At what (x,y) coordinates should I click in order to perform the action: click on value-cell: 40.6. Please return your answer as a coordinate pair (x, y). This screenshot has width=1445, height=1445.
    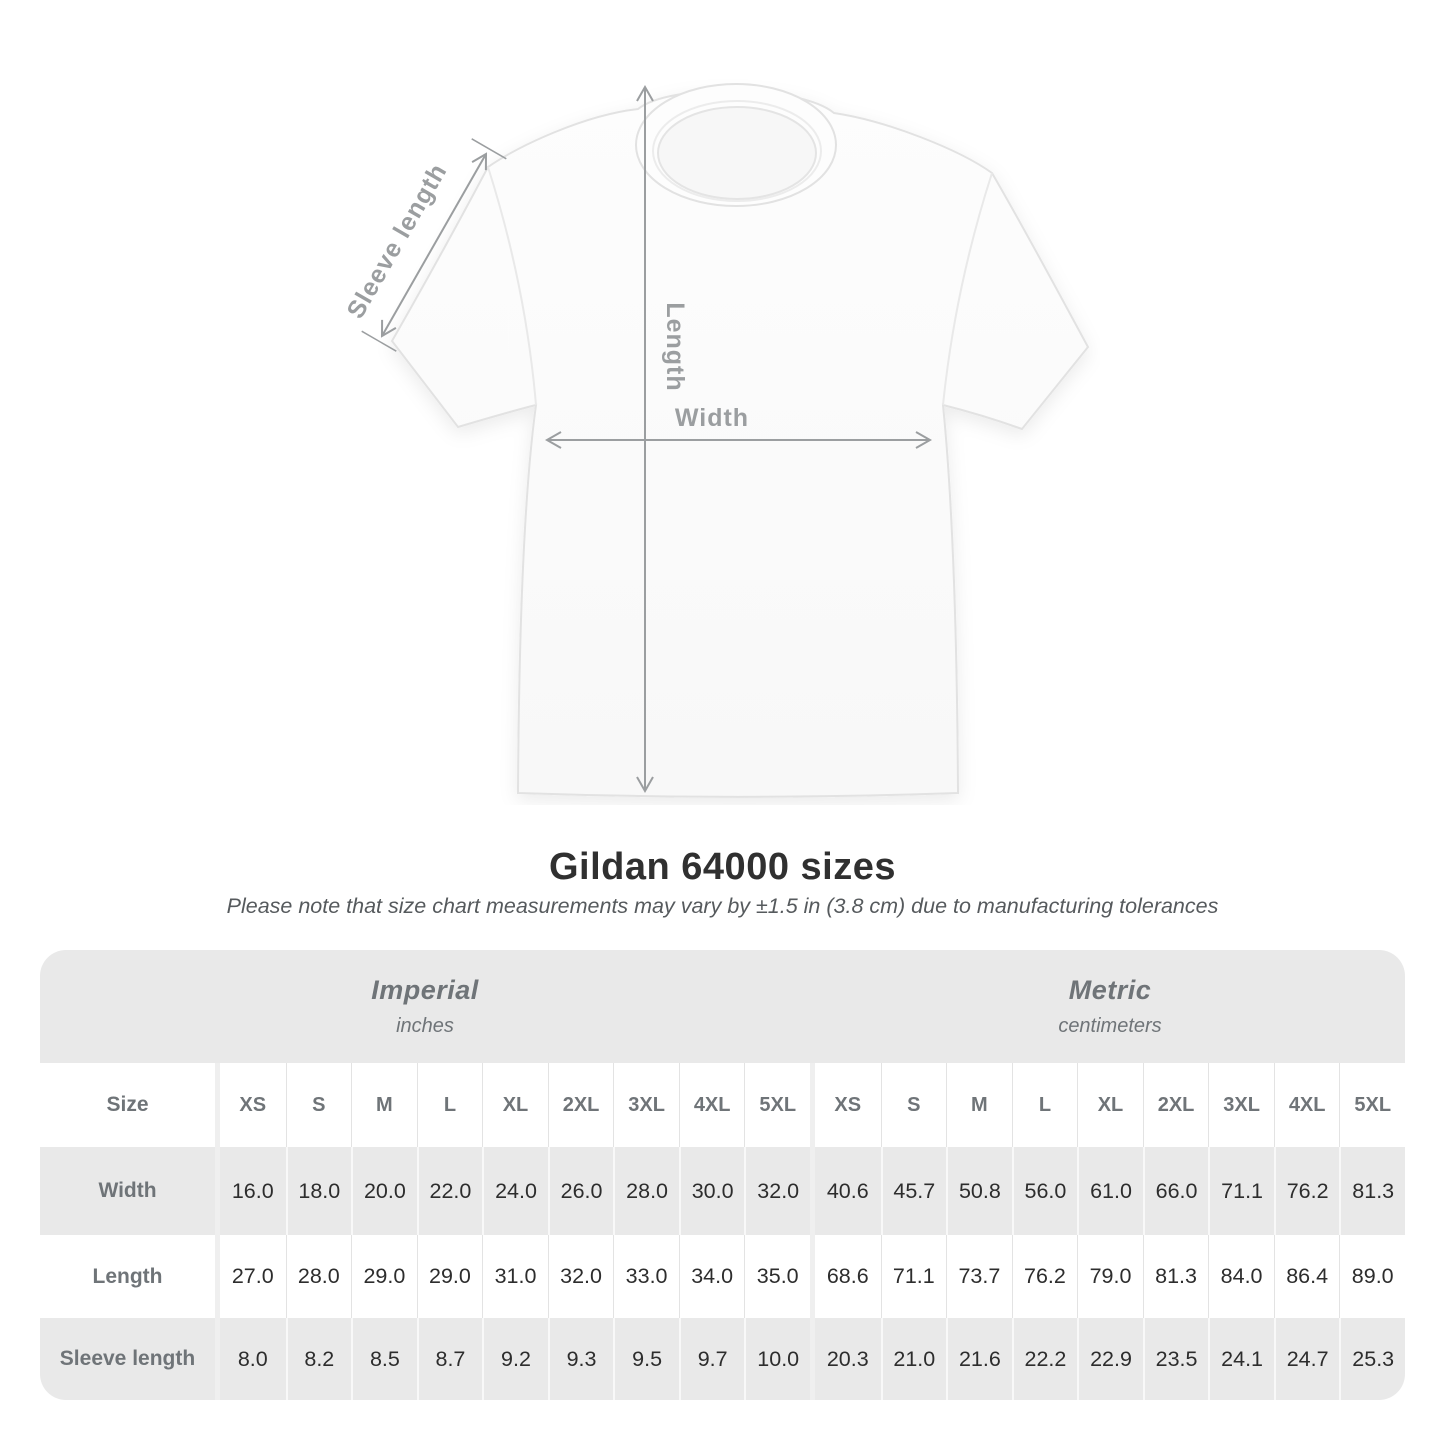
    Looking at the image, I should click on (847, 1190).